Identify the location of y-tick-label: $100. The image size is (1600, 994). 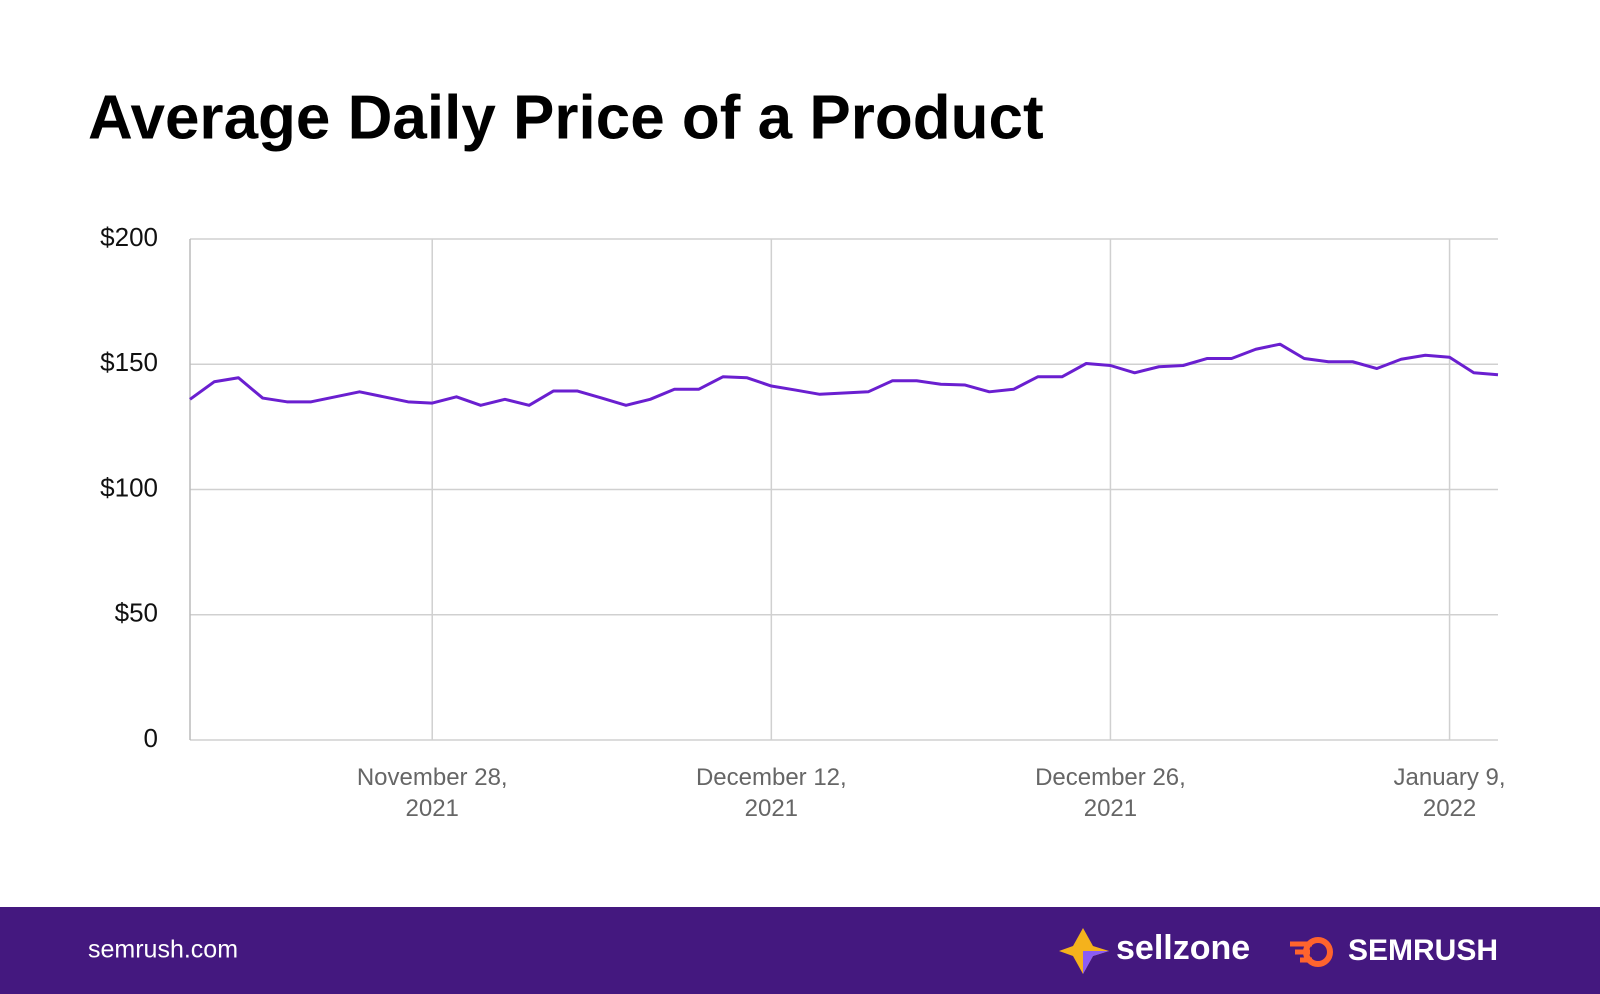
(129, 487).